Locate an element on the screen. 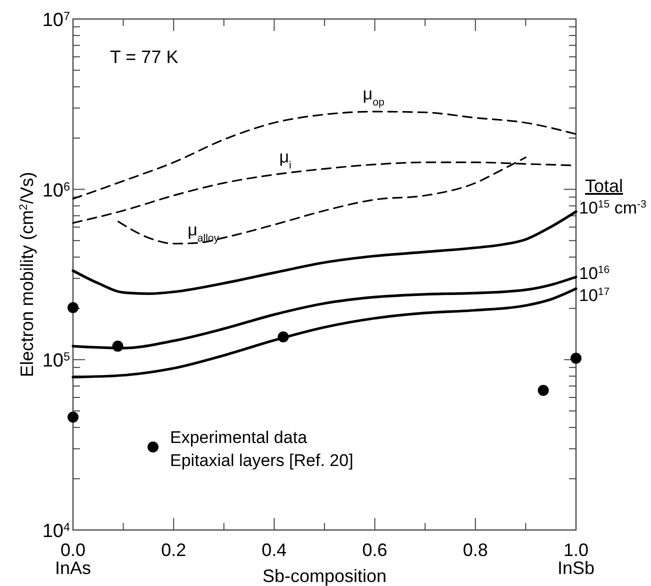  y-tick-label: 10$^{5}$ is located at coordinates (56, 361).